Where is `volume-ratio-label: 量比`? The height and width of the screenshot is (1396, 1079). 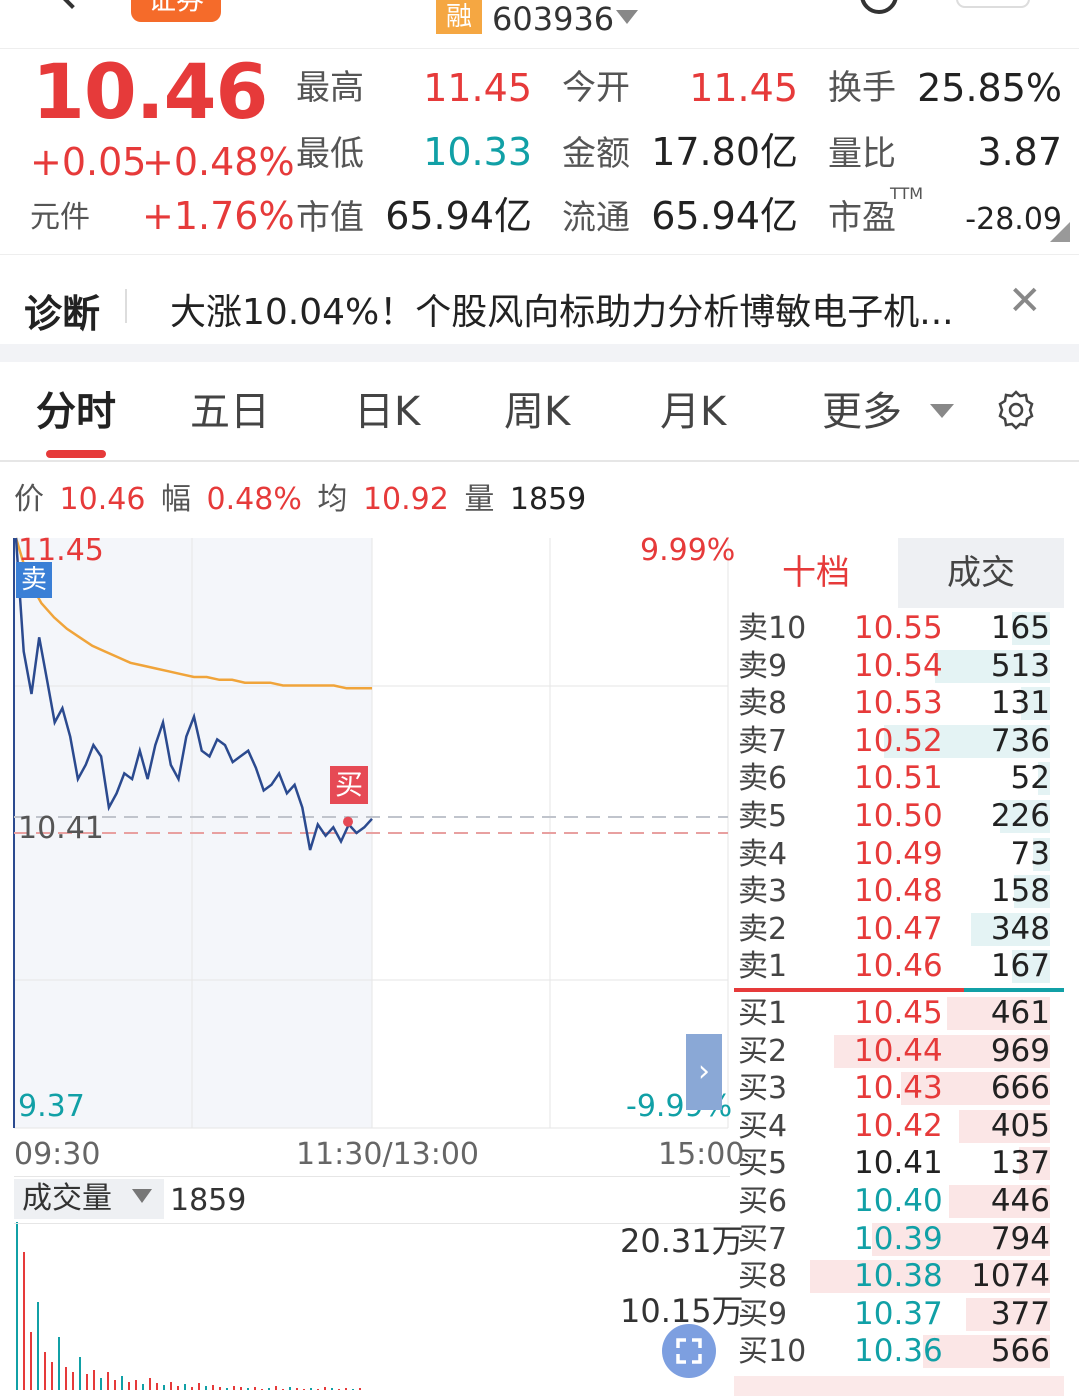 volume-ratio-label: 量比 is located at coordinates (862, 154).